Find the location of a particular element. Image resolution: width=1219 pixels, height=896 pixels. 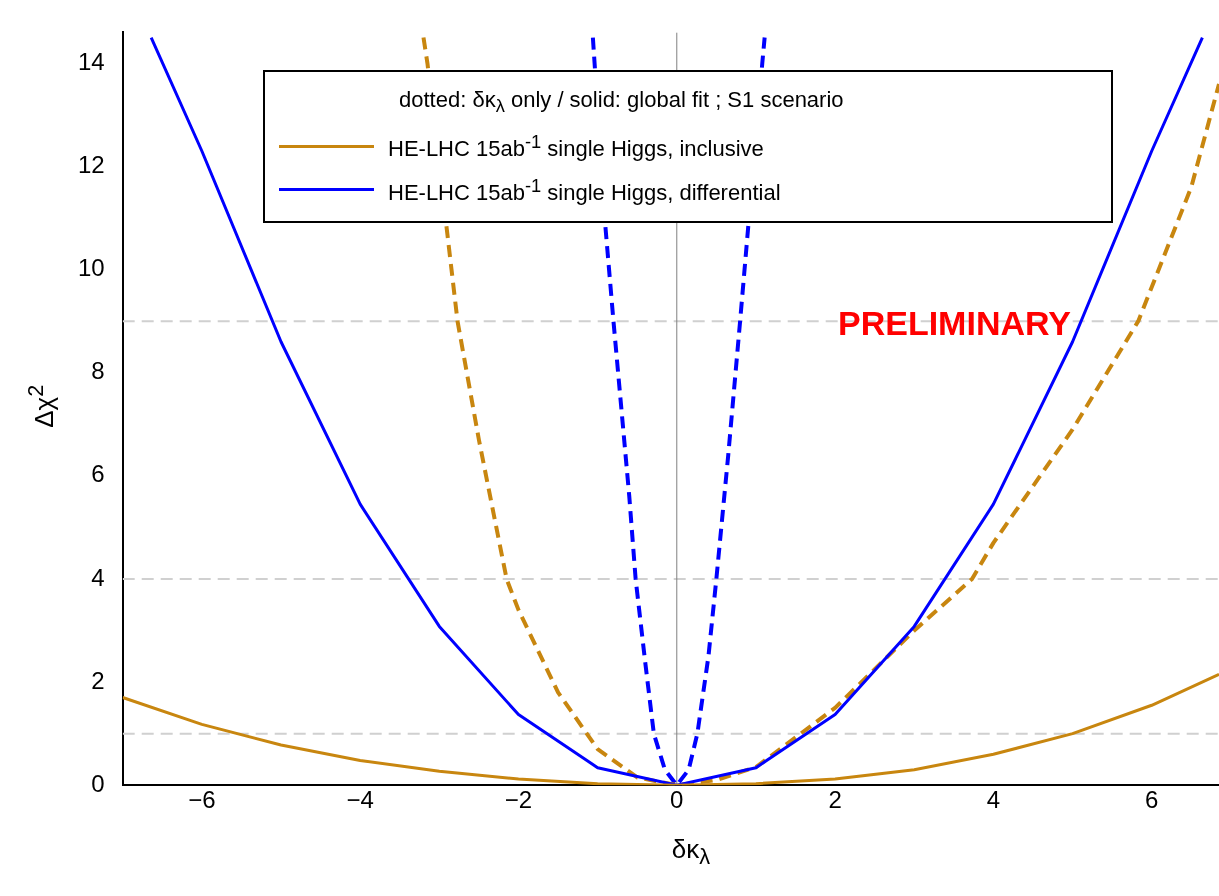

y-tick-label: 8 is located at coordinates (98, 371).